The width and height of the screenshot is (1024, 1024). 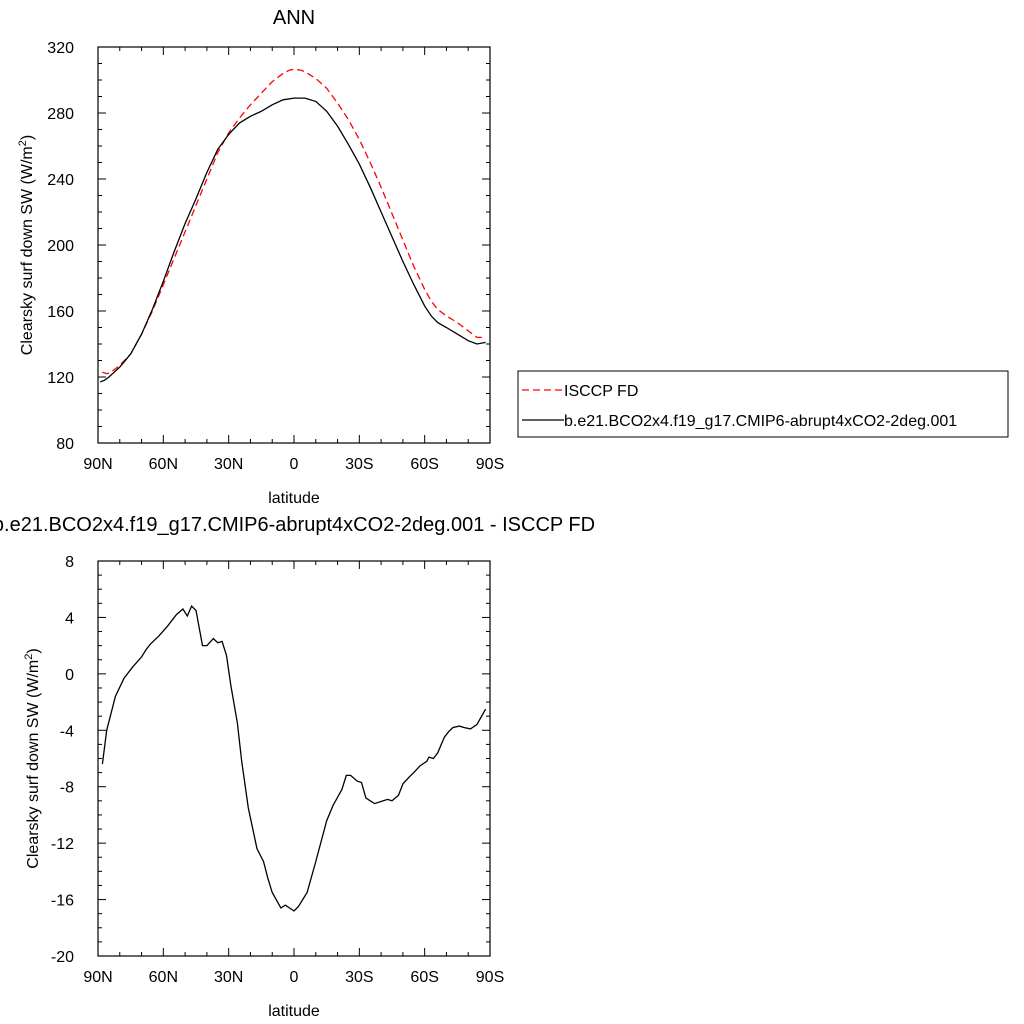 What do you see at coordinates (294, 18) in the screenshot?
I see `chart-title: ANN` at bounding box center [294, 18].